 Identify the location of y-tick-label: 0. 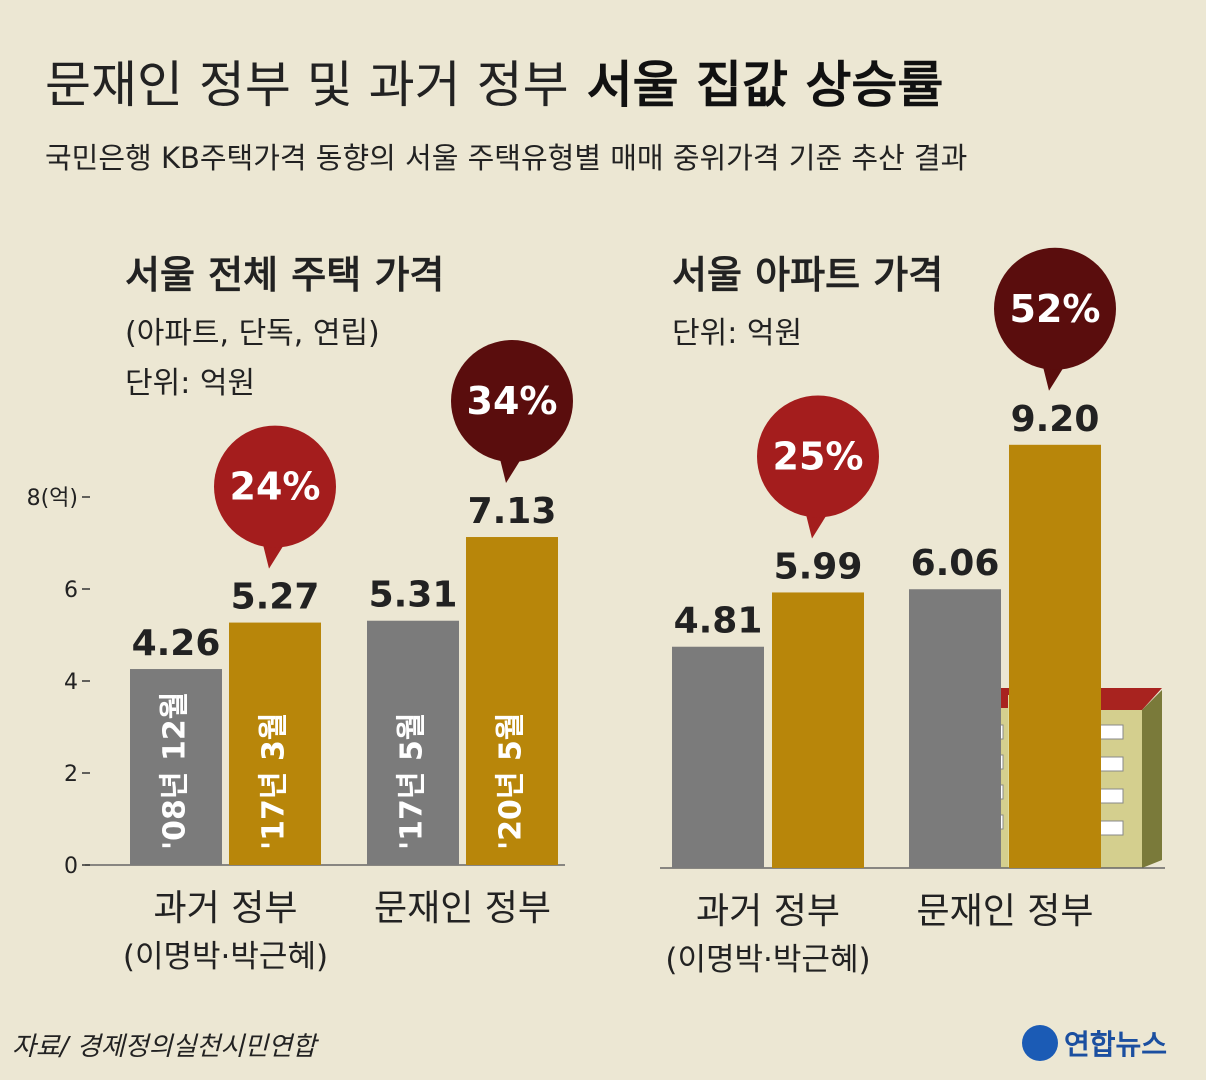
(71, 866).